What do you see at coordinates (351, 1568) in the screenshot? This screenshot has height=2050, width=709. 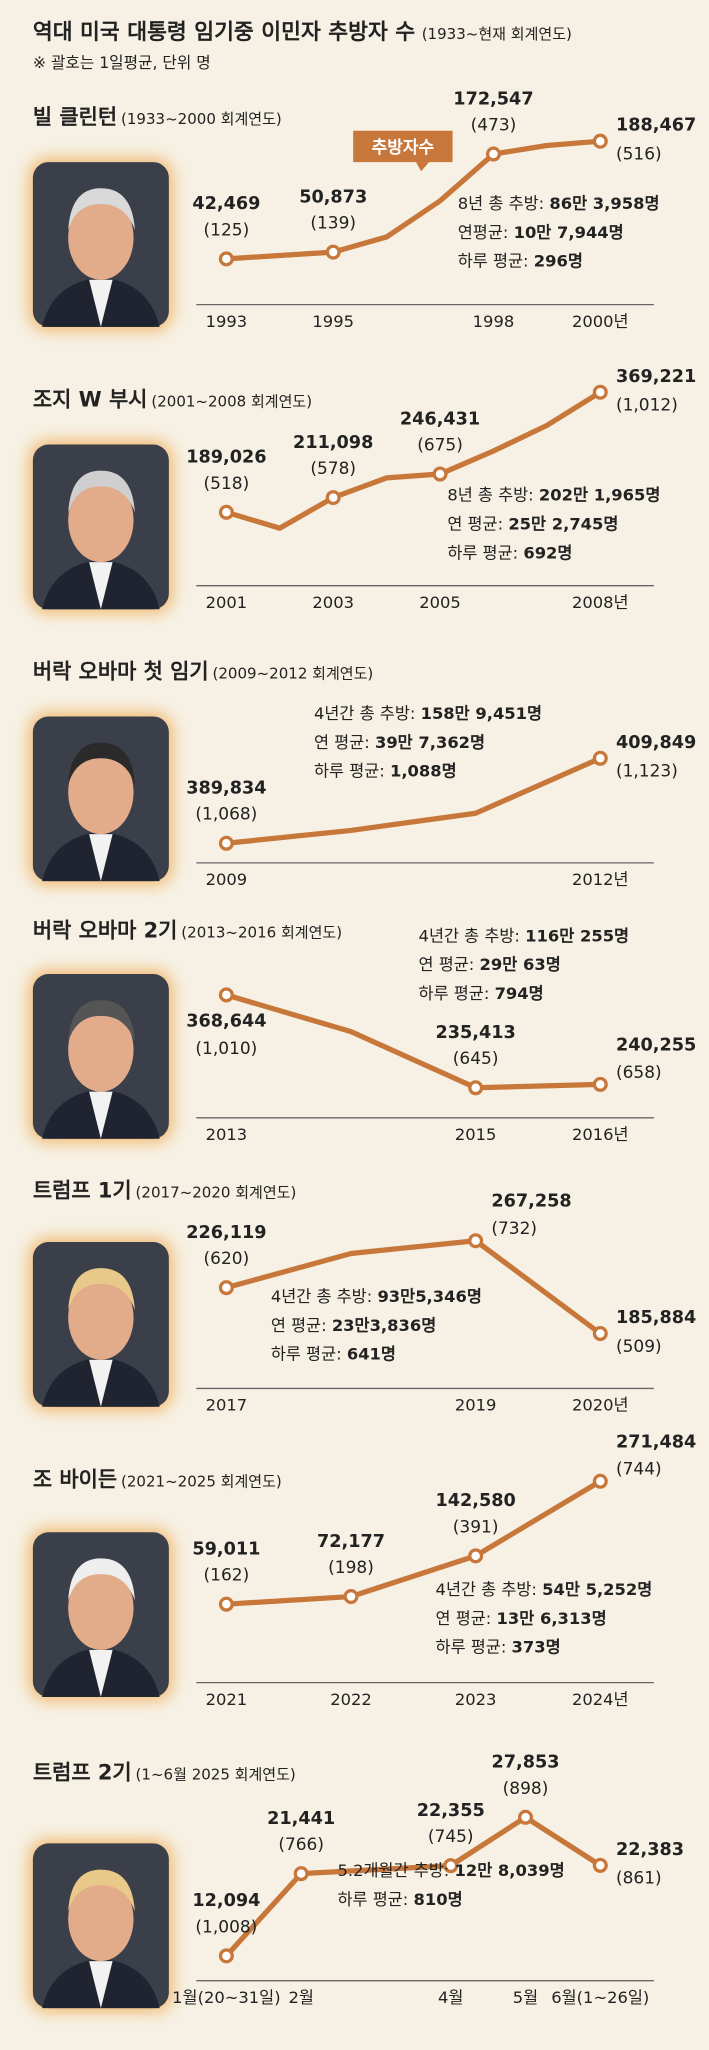 I see `daily-label: (198)` at bounding box center [351, 1568].